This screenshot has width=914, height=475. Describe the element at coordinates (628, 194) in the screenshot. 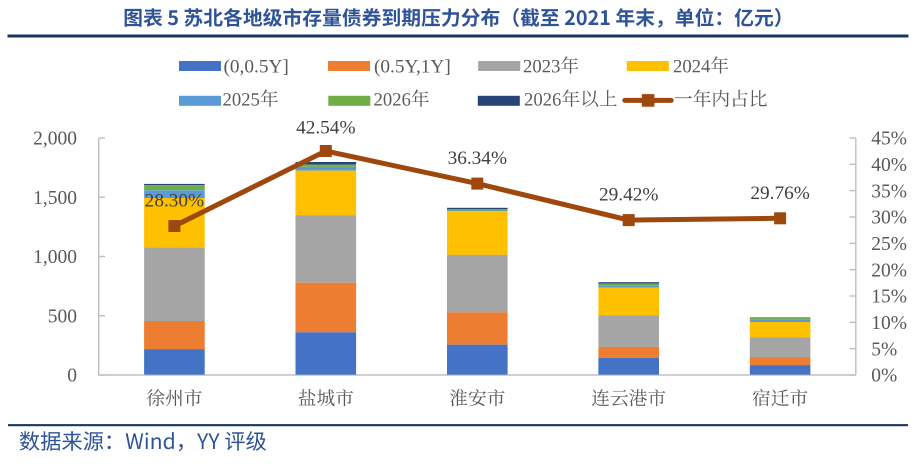

I see `svg-text: 29.42%` at that location.